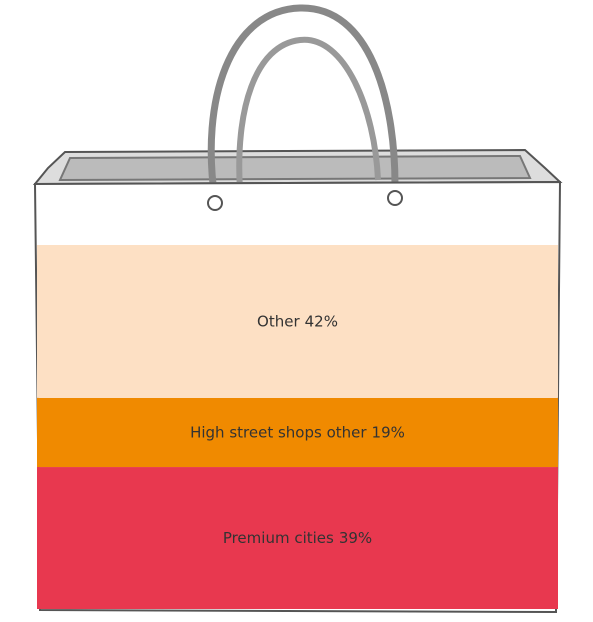 The height and width of the screenshot is (622, 593). I want to click on segment-label: High street shops other 19%, so click(297, 432).